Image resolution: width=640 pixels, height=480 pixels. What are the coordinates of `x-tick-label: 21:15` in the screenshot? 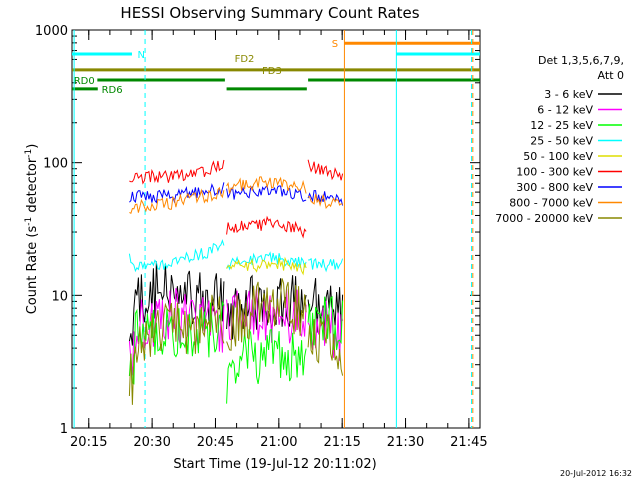 It's located at (341, 442).